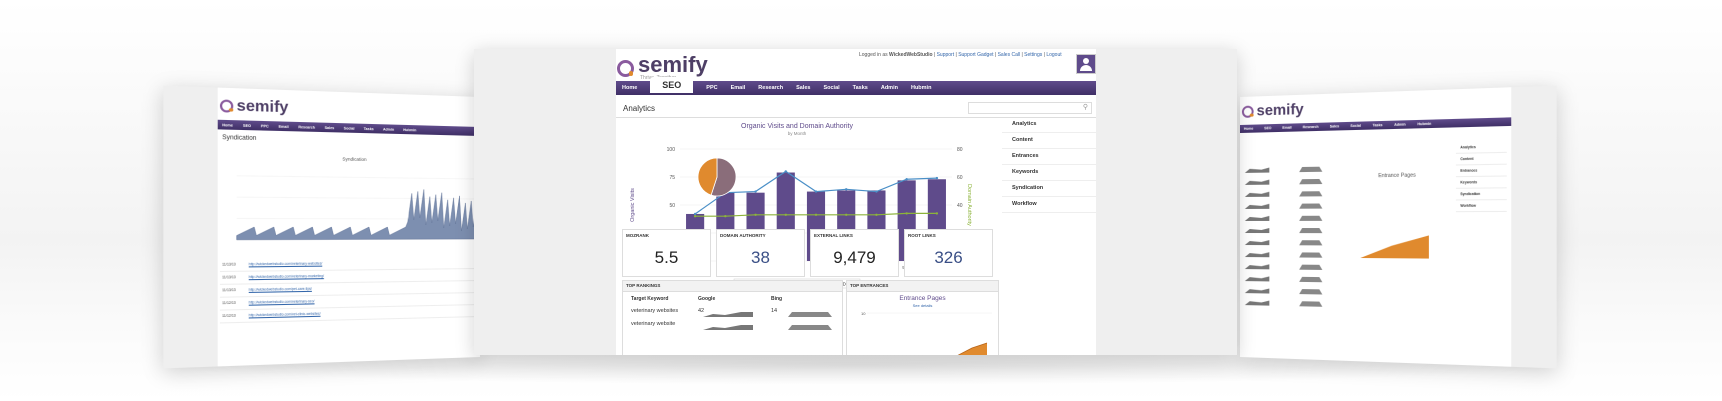 The height and width of the screenshot is (401, 1722). I want to click on metric-mozrank: MOZRANK 5.5, so click(666, 253).